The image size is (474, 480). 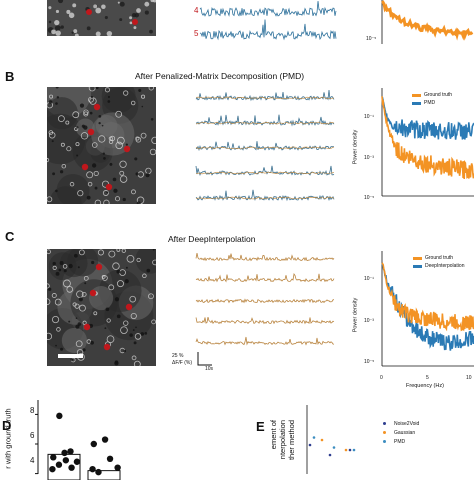 I want to click on trace-number-4: 4, so click(x=196, y=10).